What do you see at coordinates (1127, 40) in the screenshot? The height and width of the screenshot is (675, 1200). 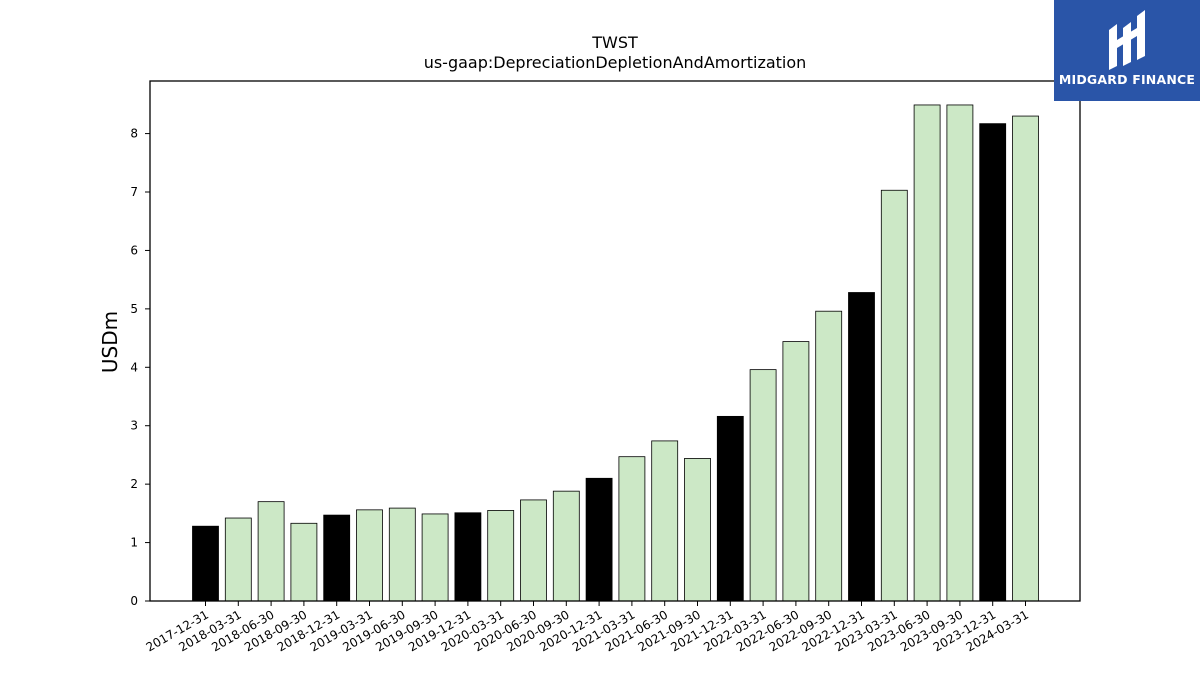 I see `midgard-logo-icon` at bounding box center [1127, 40].